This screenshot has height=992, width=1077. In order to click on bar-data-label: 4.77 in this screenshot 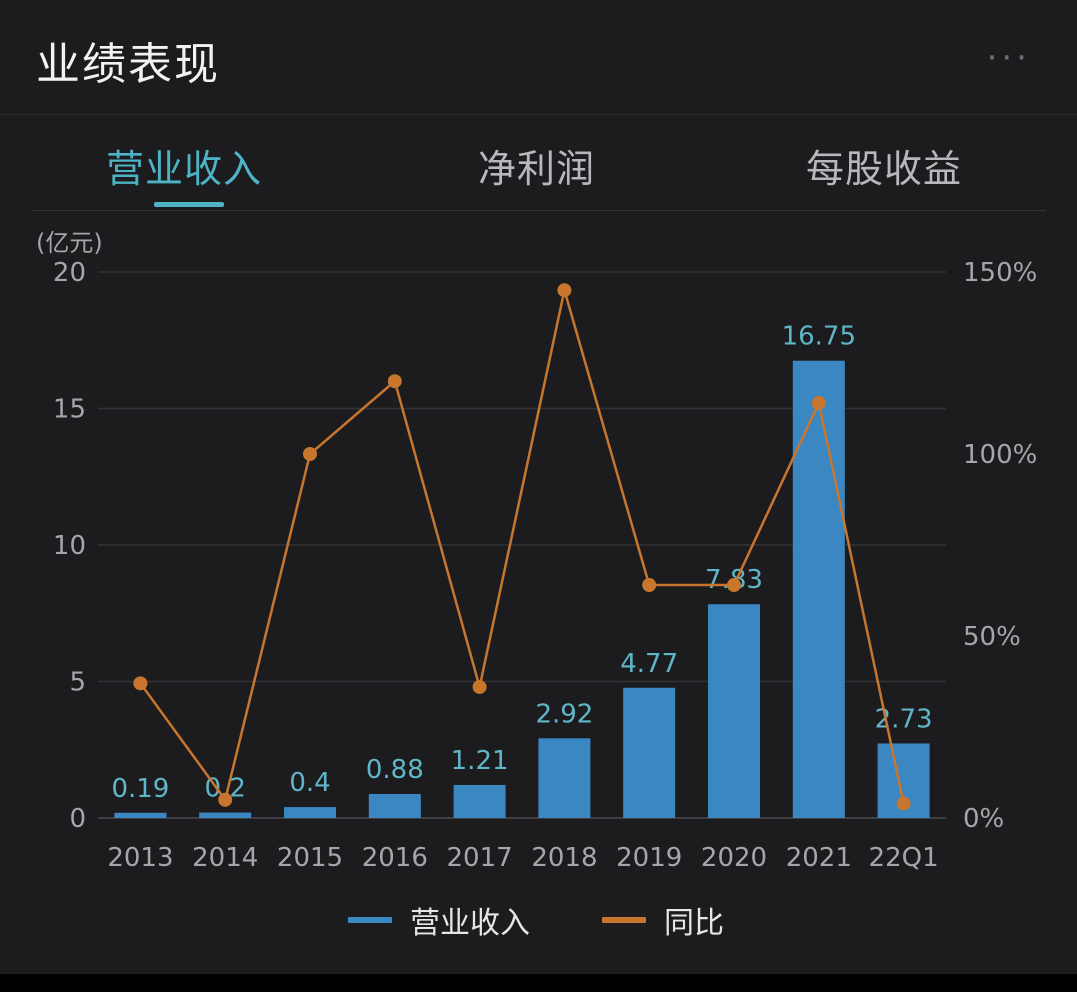, I will do `click(649, 664)`.